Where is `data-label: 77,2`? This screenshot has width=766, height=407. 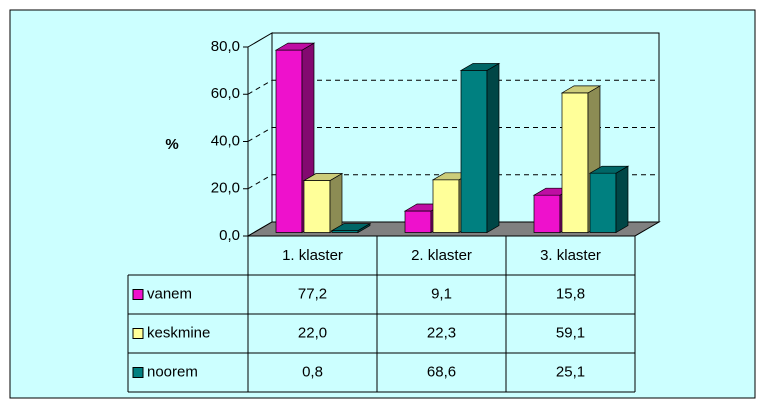
data-label: 77,2 is located at coordinates (312, 293).